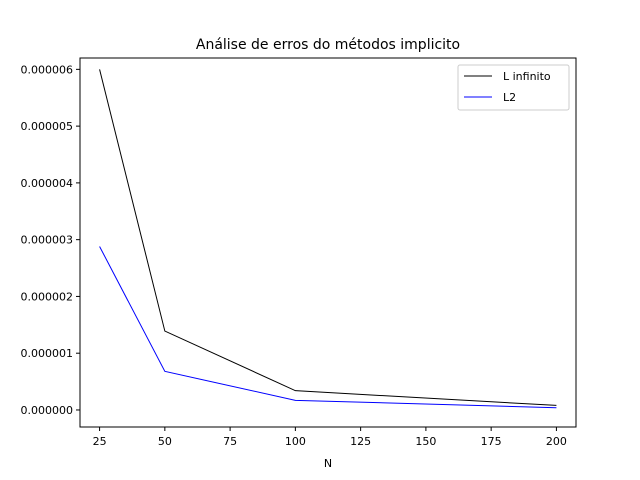 The width and height of the screenshot is (640, 480). I want to click on x-tick-label: 175, so click(491, 441).